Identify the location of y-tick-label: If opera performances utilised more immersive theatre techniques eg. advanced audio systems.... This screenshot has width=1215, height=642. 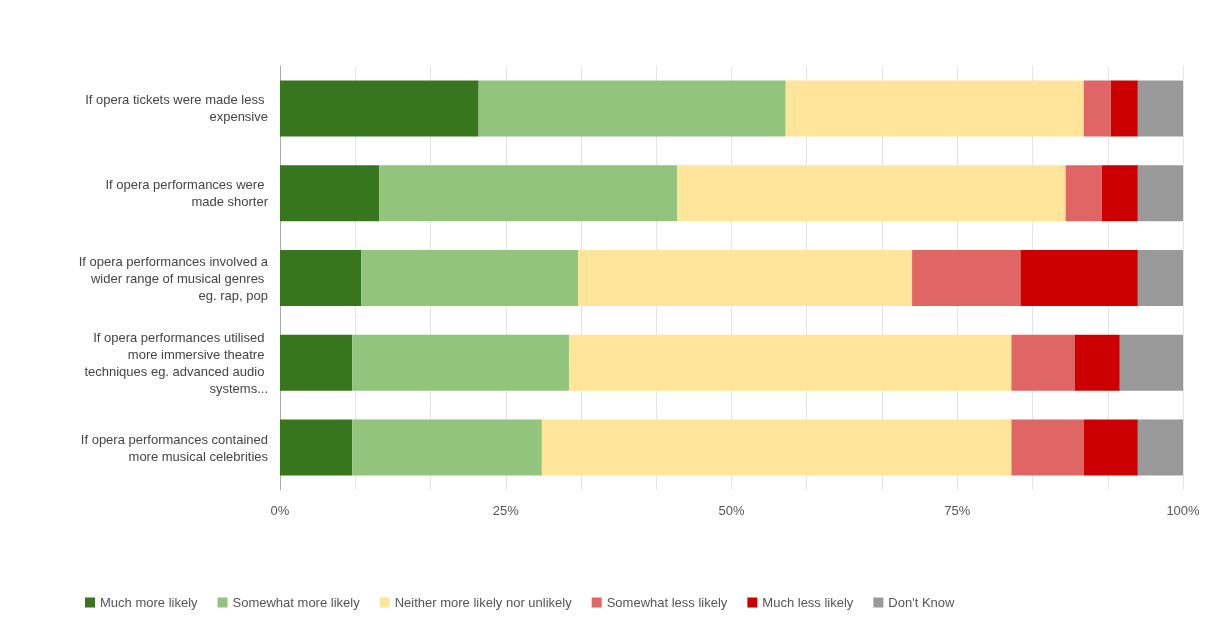
(176, 362).